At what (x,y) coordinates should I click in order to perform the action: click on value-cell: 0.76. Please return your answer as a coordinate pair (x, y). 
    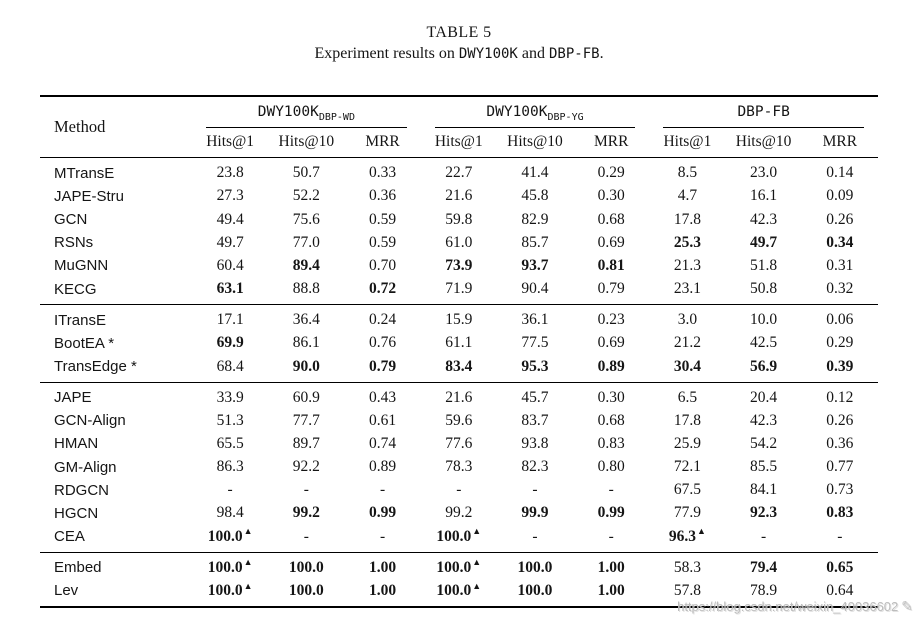
    Looking at the image, I should click on (382, 343).